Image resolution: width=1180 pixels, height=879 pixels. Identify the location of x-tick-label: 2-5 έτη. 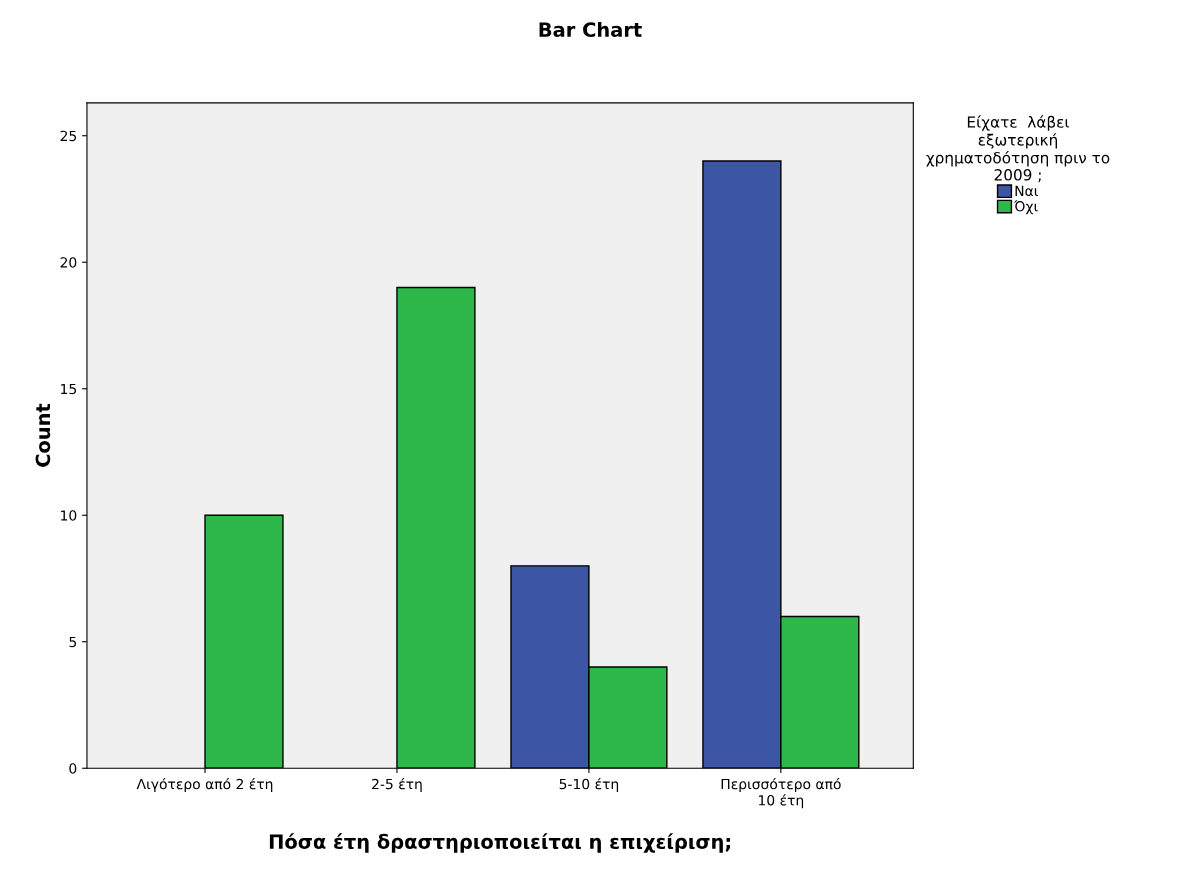
(397, 784).